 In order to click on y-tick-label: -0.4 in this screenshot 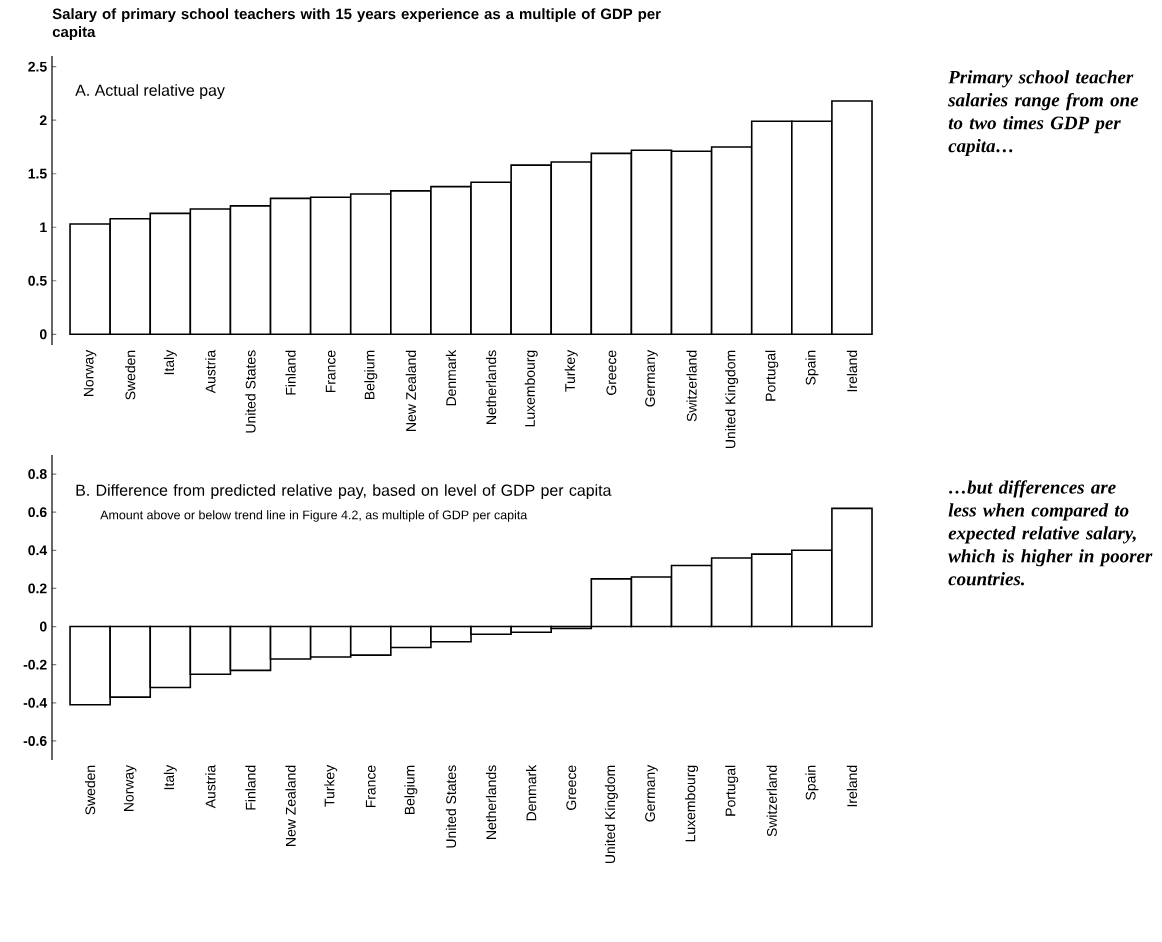, I will do `click(35, 702)`.